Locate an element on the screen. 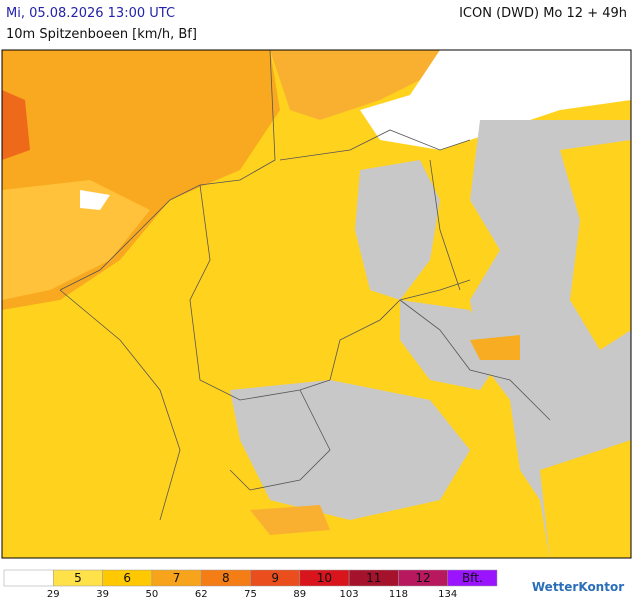 This screenshot has width=633, height=600. legend-kmh-label: 50 is located at coordinates (152, 594).